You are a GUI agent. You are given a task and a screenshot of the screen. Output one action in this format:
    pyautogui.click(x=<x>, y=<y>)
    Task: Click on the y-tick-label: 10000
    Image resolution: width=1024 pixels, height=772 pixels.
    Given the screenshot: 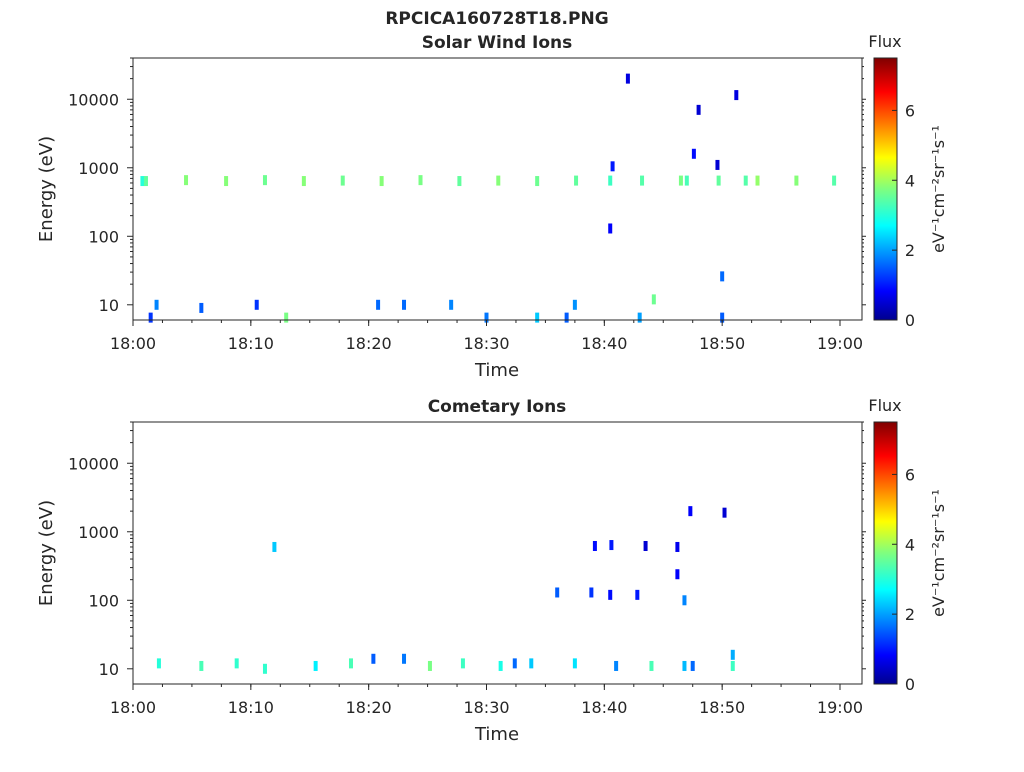 What is the action you would take?
    pyautogui.click(x=93, y=99)
    